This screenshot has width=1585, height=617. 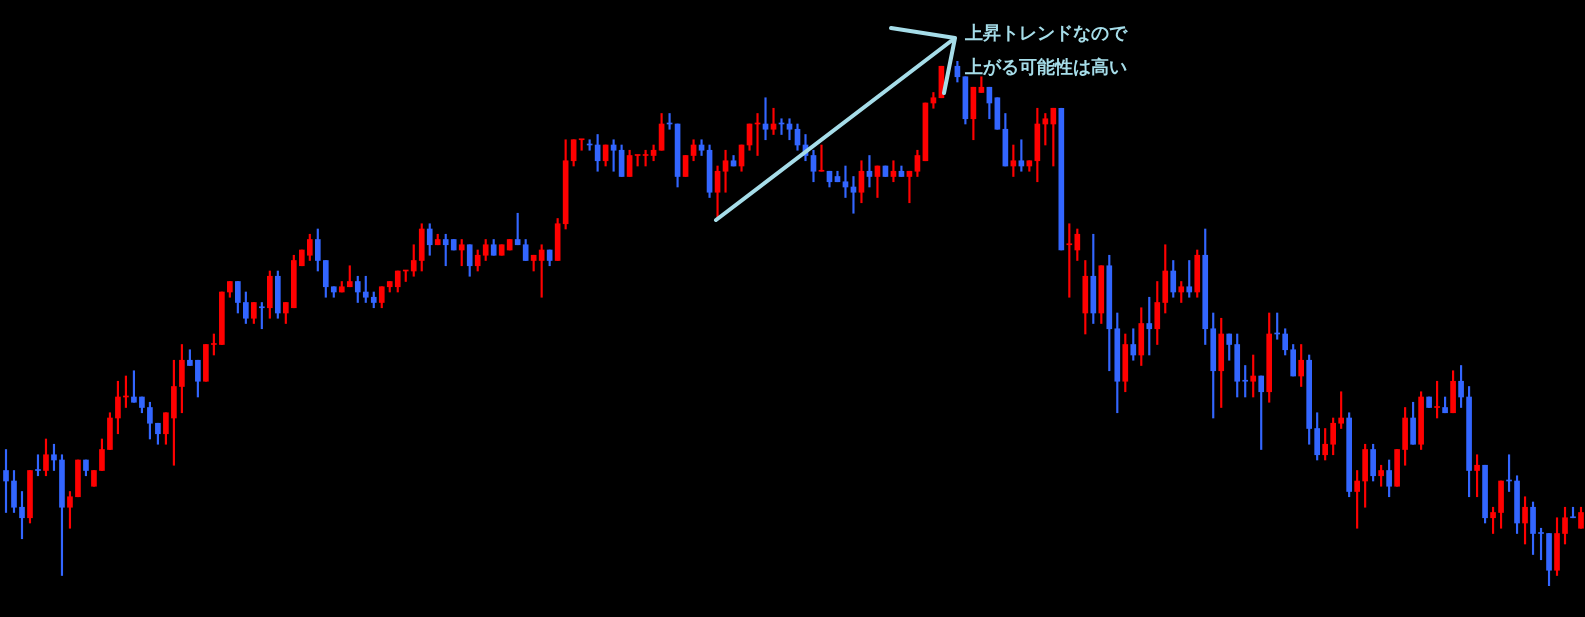 What do you see at coordinates (1046, 32) in the screenshot?
I see `text: 上昇トレンドなので` at bounding box center [1046, 32].